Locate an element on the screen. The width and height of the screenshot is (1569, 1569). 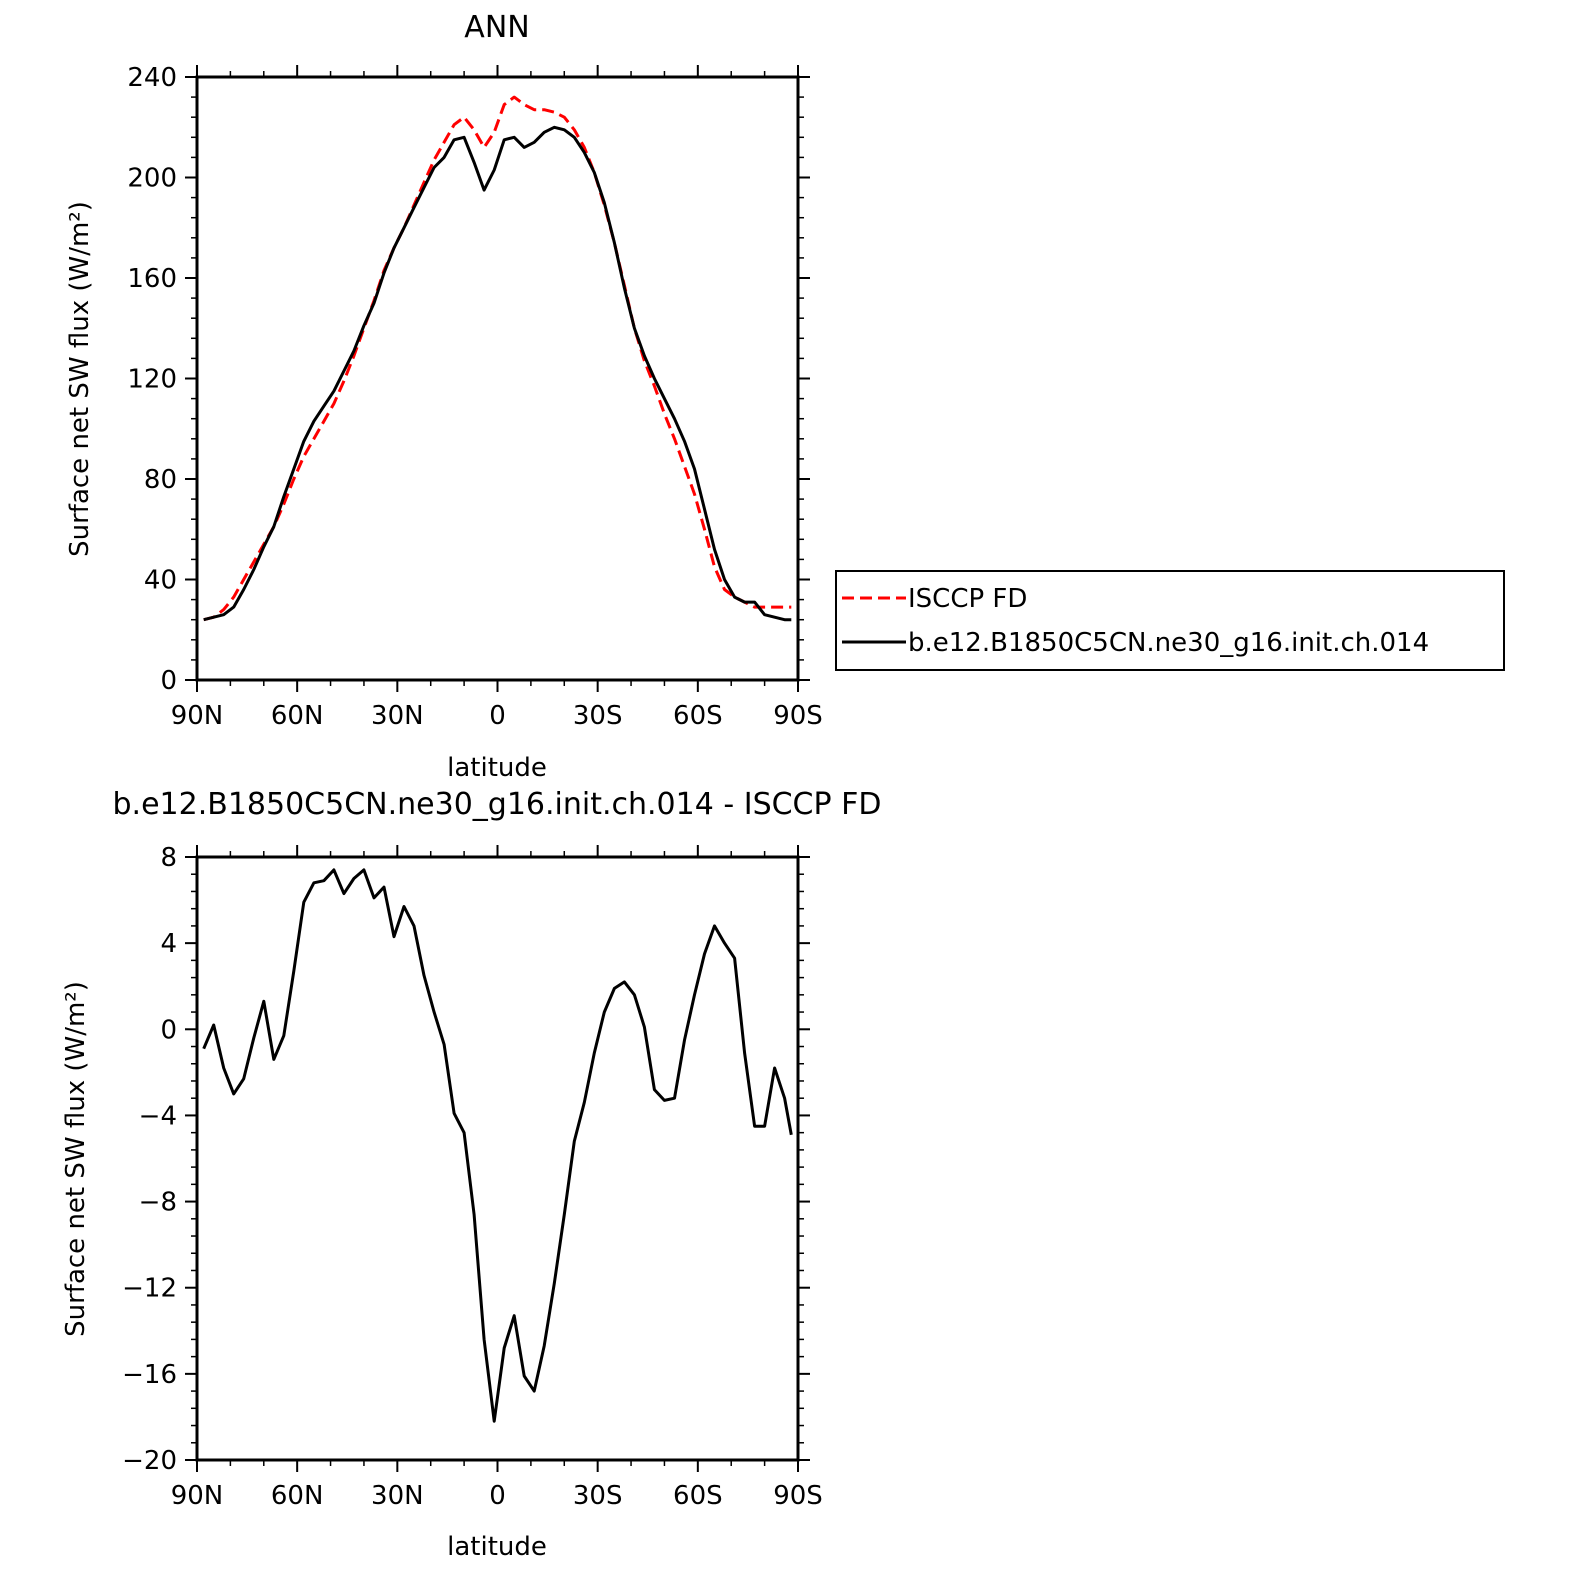
legend-frame is located at coordinates (1170, 620).